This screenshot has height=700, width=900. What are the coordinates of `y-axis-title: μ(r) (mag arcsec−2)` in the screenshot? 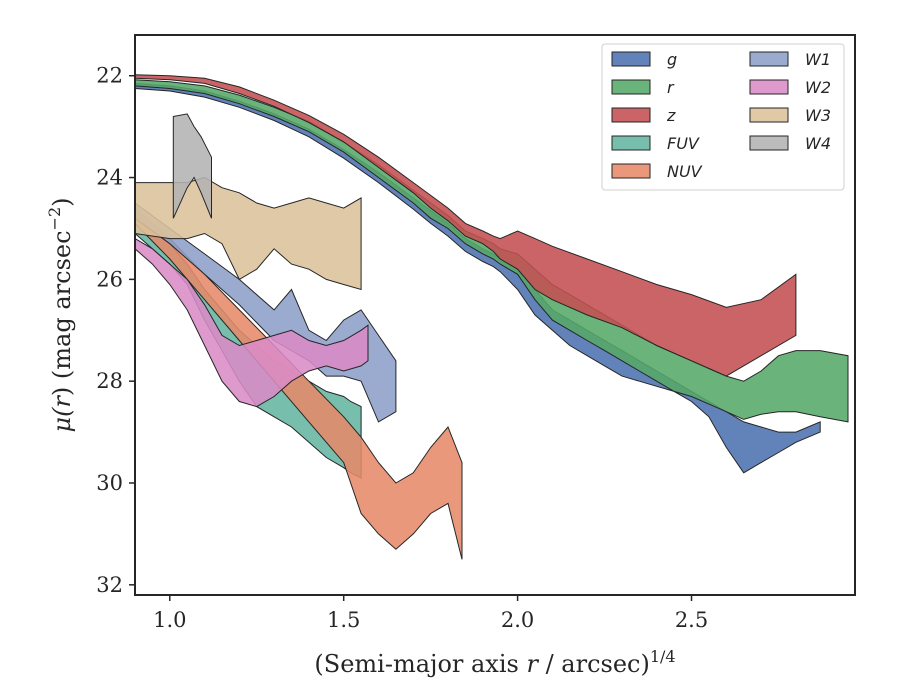 It's located at (60, 314).